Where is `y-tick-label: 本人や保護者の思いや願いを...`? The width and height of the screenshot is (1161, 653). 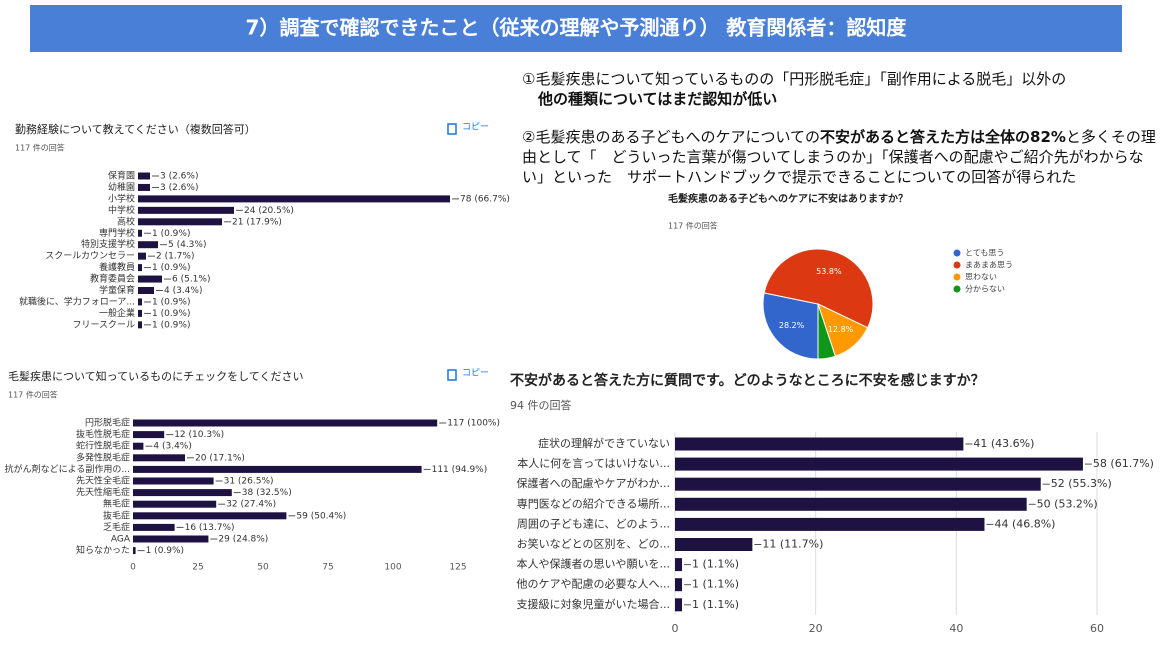
y-tick-label: 本人や保護者の思いや願いを... is located at coordinates (594, 564).